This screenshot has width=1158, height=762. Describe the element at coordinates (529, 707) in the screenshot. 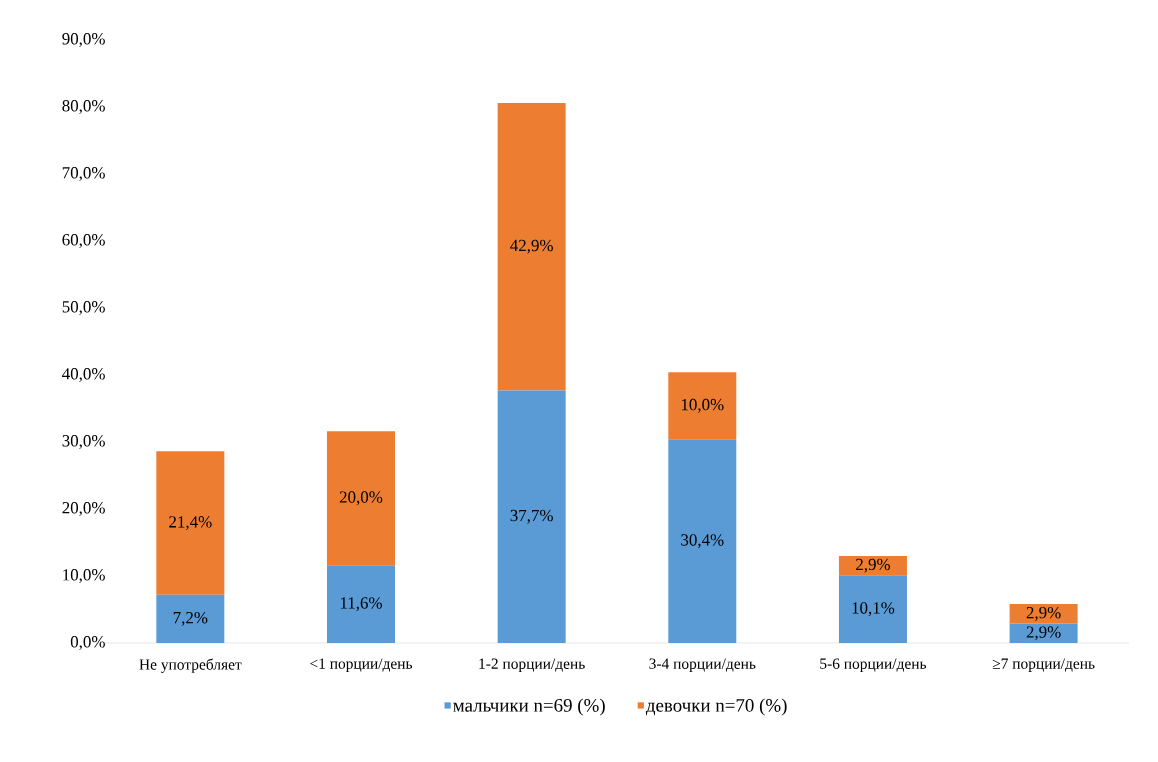

I see `legend-label: мальчики n=69 (%)` at that location.